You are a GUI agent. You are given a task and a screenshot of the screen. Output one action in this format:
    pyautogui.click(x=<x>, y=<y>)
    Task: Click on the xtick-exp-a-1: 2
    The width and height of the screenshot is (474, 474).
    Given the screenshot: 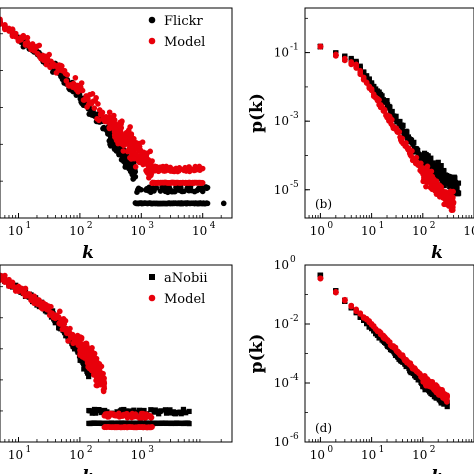 What is the action you would take?
    pyautogui.click(x=90, y=226)
    